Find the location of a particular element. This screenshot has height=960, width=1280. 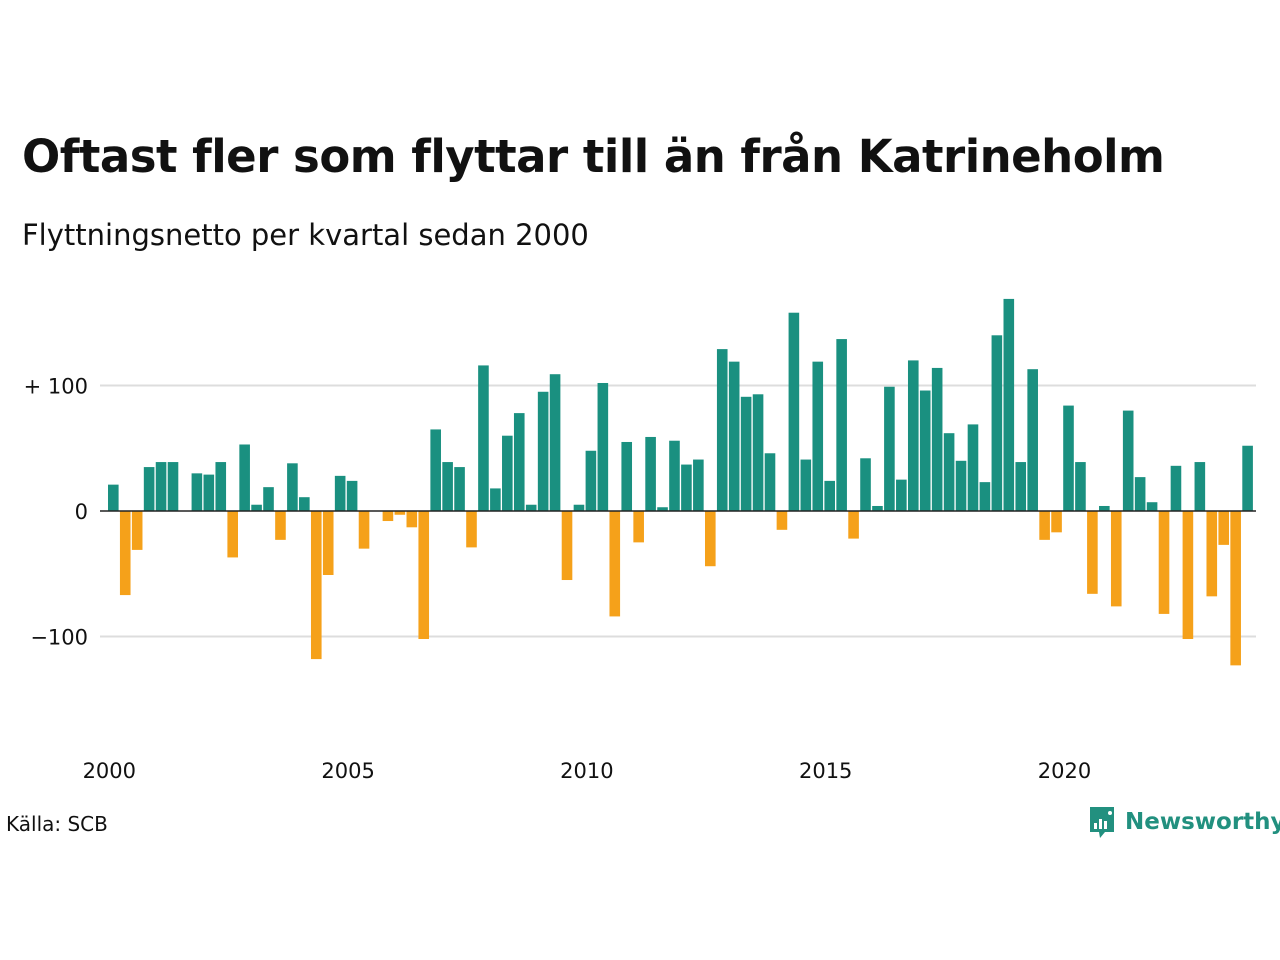

bar-2000-q4 is located at coordinates (149, 489).